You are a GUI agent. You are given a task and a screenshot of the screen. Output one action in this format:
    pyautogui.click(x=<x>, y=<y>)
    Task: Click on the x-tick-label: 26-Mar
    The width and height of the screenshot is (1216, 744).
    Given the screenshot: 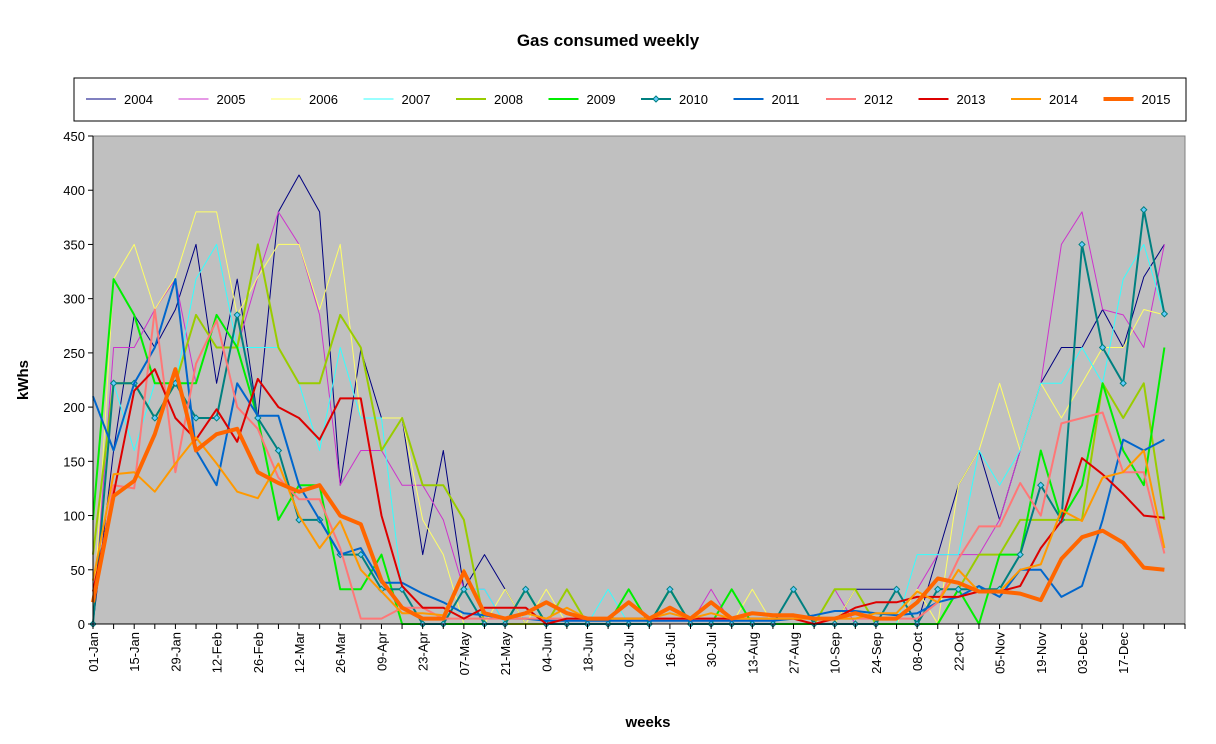 What is the action you would take?
    pyautogui.click(x=340, y=652)
    